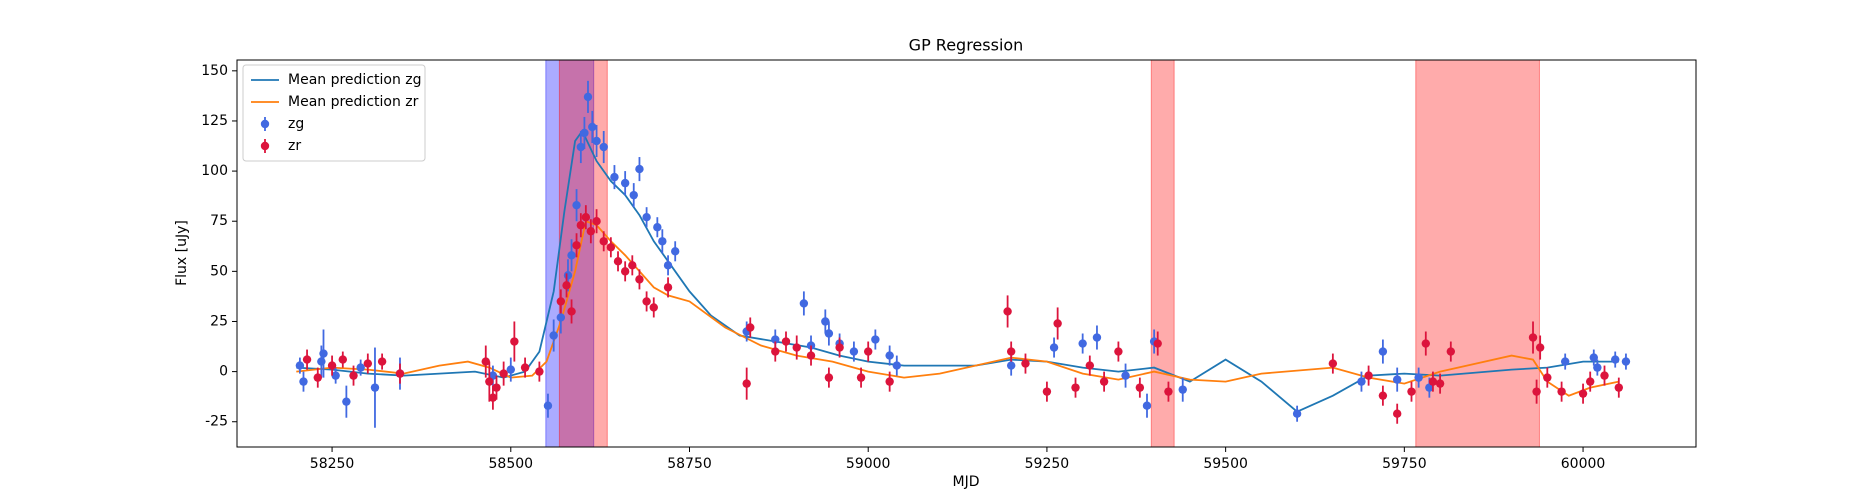 The image size is (1875, 500). Describe the element at coordinates (219, 321) in the screenshot. I see `y-tick-label: 25` at that location.